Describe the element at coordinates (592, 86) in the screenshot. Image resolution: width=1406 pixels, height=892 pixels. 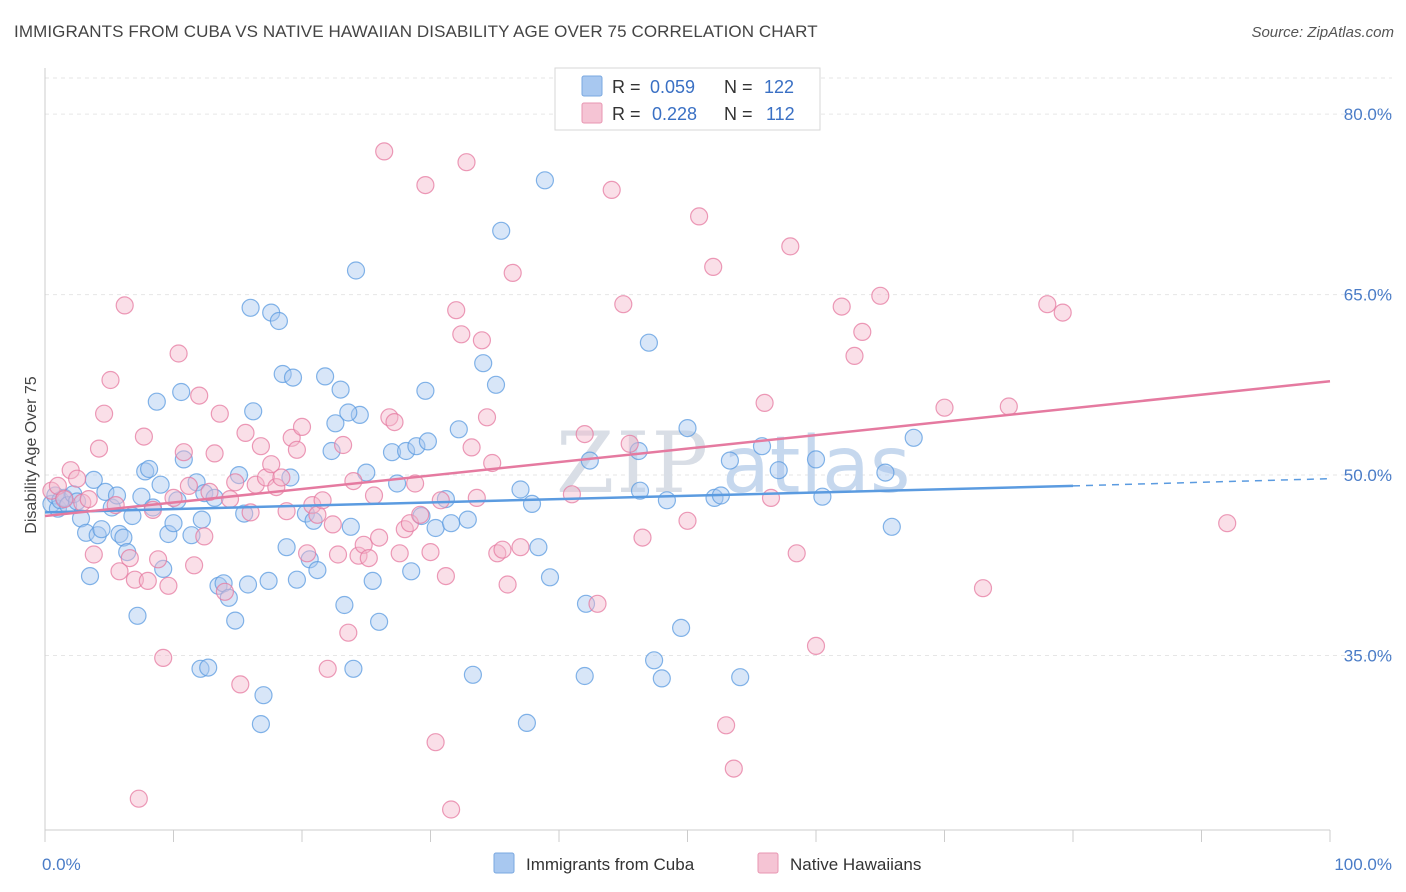
I see `legend-swatch-cuba` at that location.